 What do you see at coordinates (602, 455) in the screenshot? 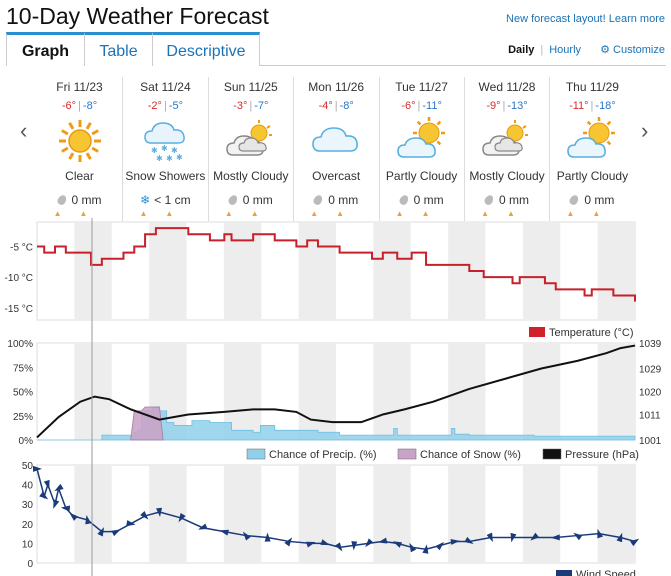
I see `precip-legend-label: Pressure (hPa)` at bounding box center [602, 455].